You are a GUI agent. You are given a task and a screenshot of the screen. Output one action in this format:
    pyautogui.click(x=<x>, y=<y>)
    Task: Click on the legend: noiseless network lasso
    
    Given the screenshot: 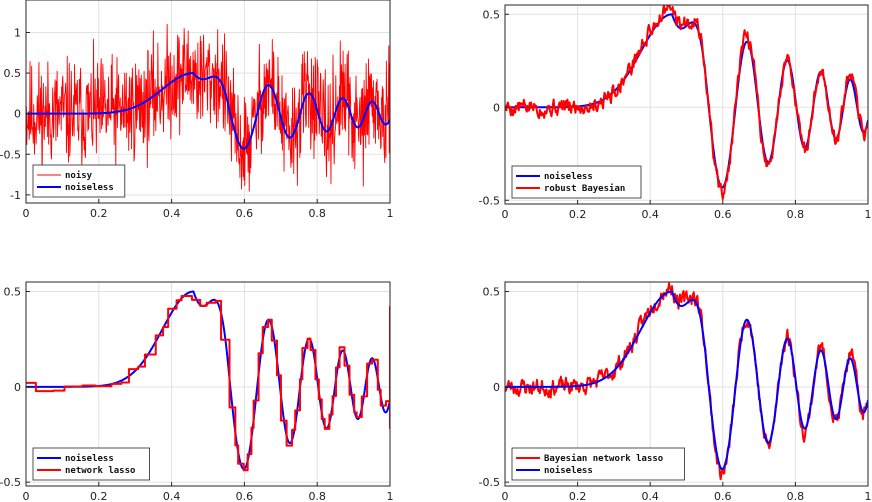 What is the action you would take?
    pyautogui.click(x=91, y=464)
    